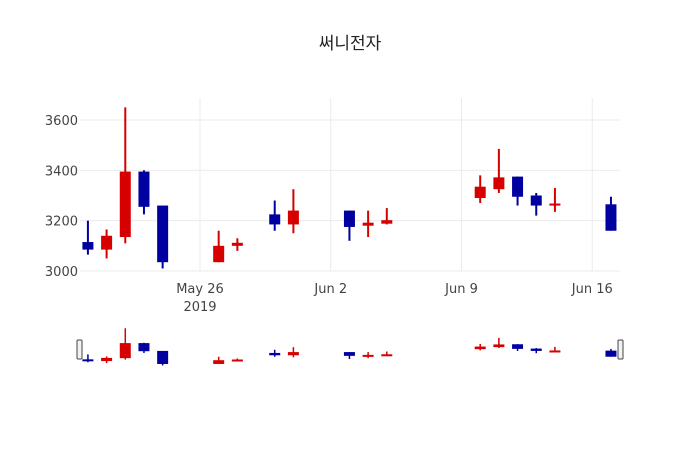  Describe the element at coordinates (350, 44) in the screenshot. I see `chart-title: 써니전자` at that location.